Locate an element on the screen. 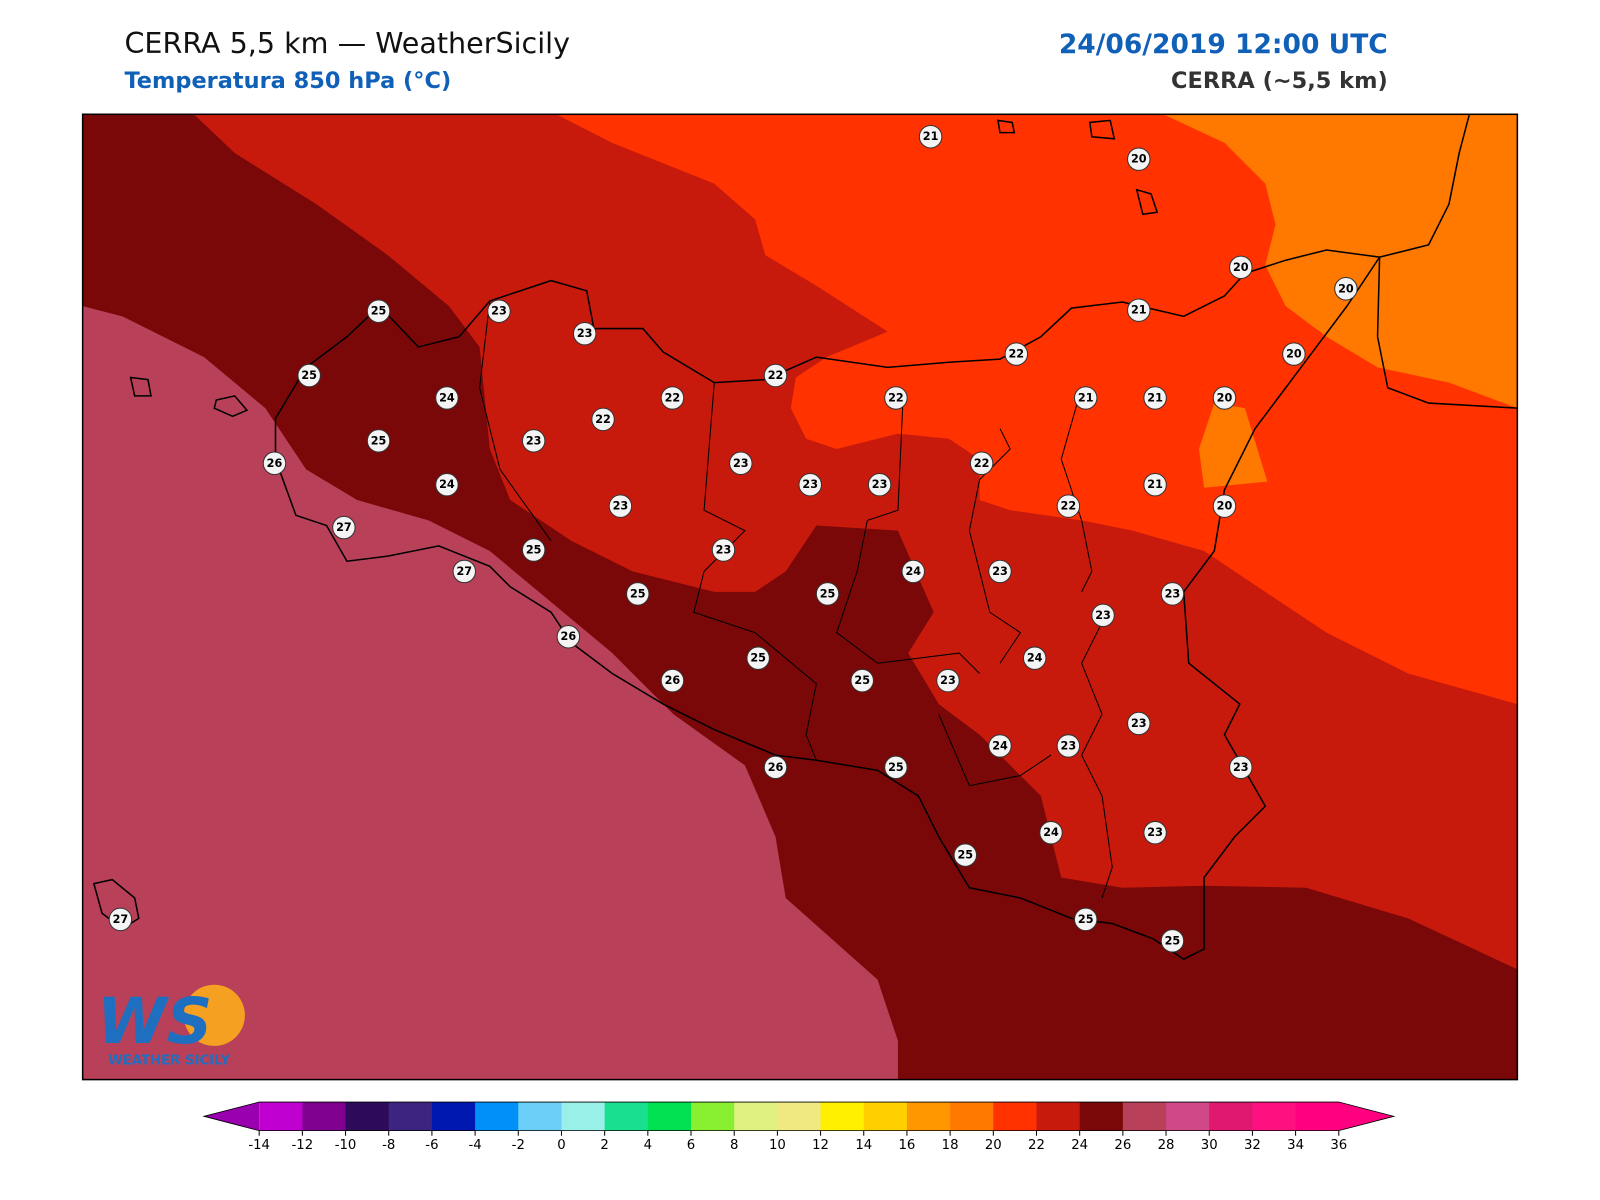 The image size is (1600, 1200). colorbar-tick-label: -12 is located at coordinates (303, 1145).